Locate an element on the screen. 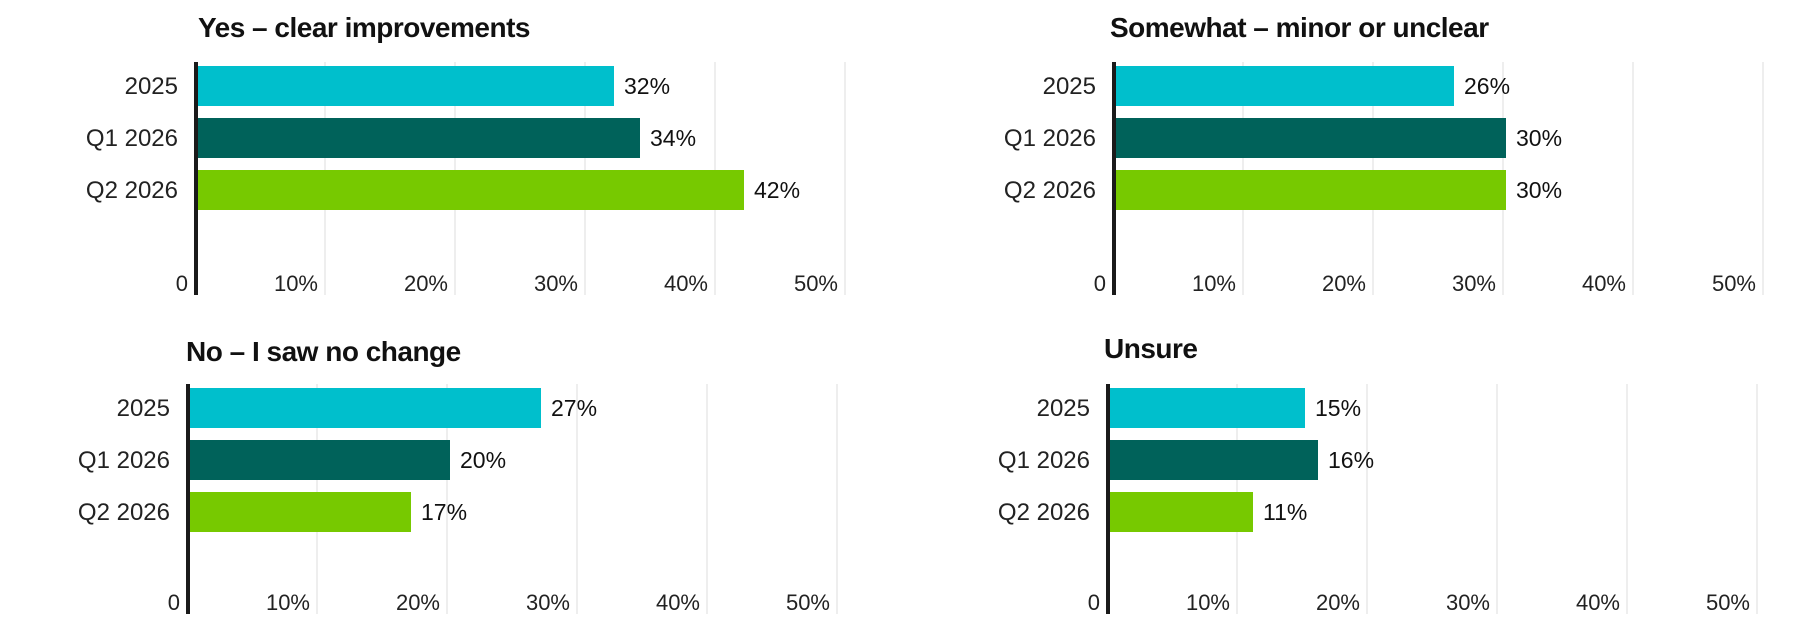 The image size is (1818, 636). value-label: 11% is located at coordinates (1285, 512).